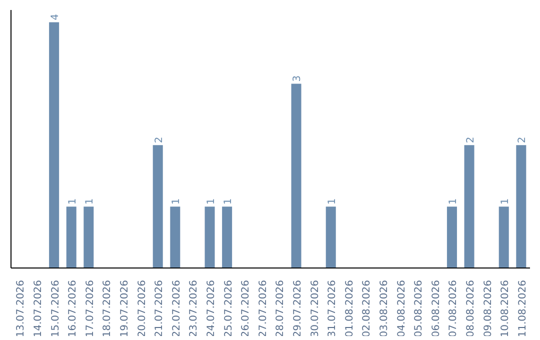 This screenshot has width=540, height=340. I want to click on x-tick-label: 11.08.2026, so click(522, 309).